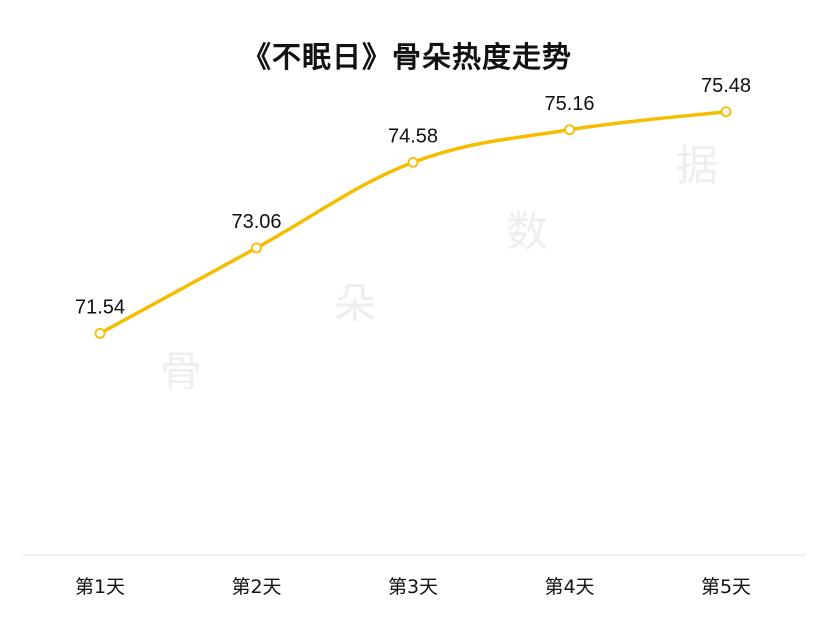 This screenshot has width=814, height=620. What do you see at coordinates (413, 587) in the screenshot?
I see `x-tick-label-3: 第3天` at bounding box center [413, 587].